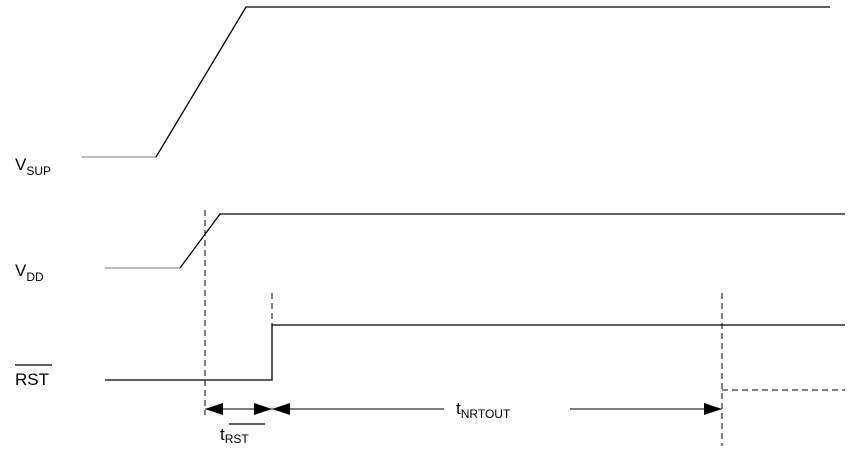  I want to click on rst-signal: RST, so click(430, 357).